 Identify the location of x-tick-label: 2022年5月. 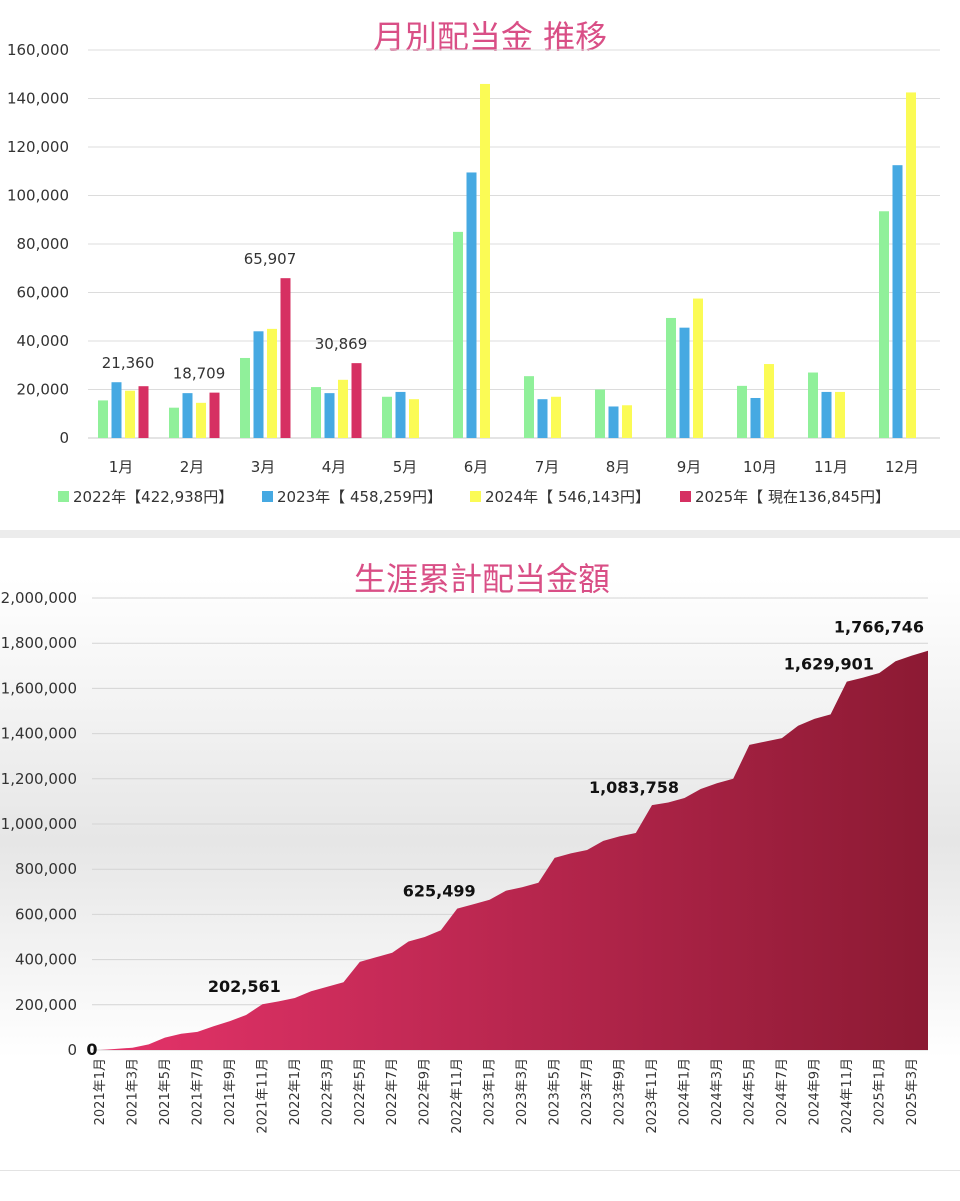
(360, 1091).